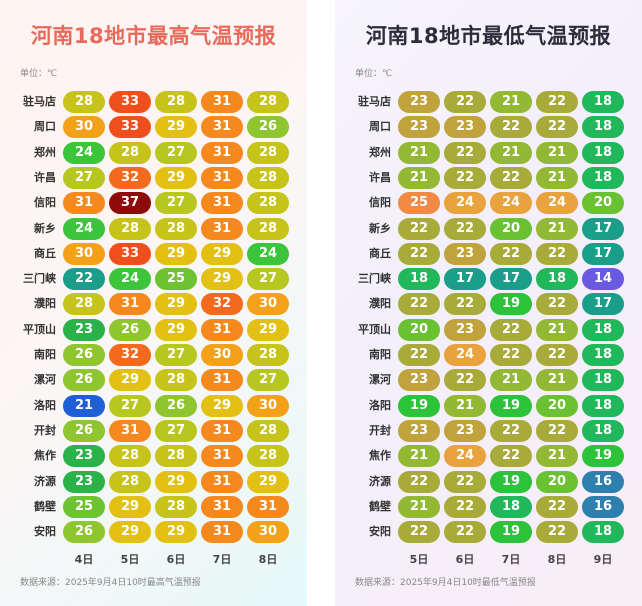 The image size is (642, 606). Describe the element at coordinates (488, 405) in the screenshot. I see `table-row: 洛阳 19 21 19 20 18` at that location.